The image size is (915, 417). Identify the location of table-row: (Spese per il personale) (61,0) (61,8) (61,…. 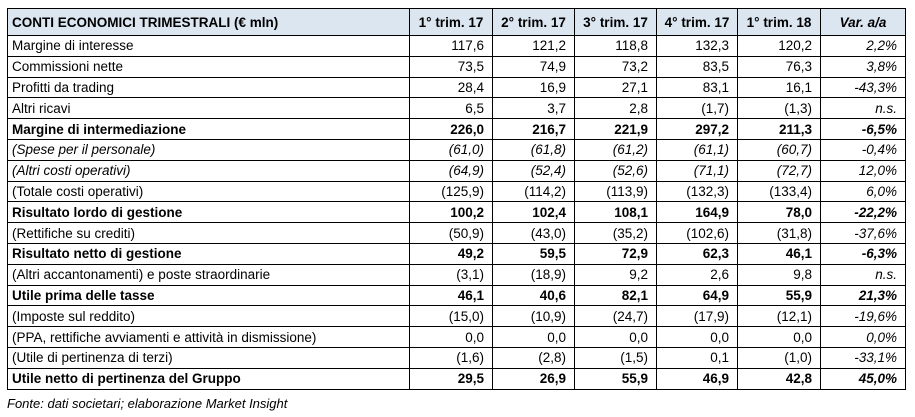
(456, 149).